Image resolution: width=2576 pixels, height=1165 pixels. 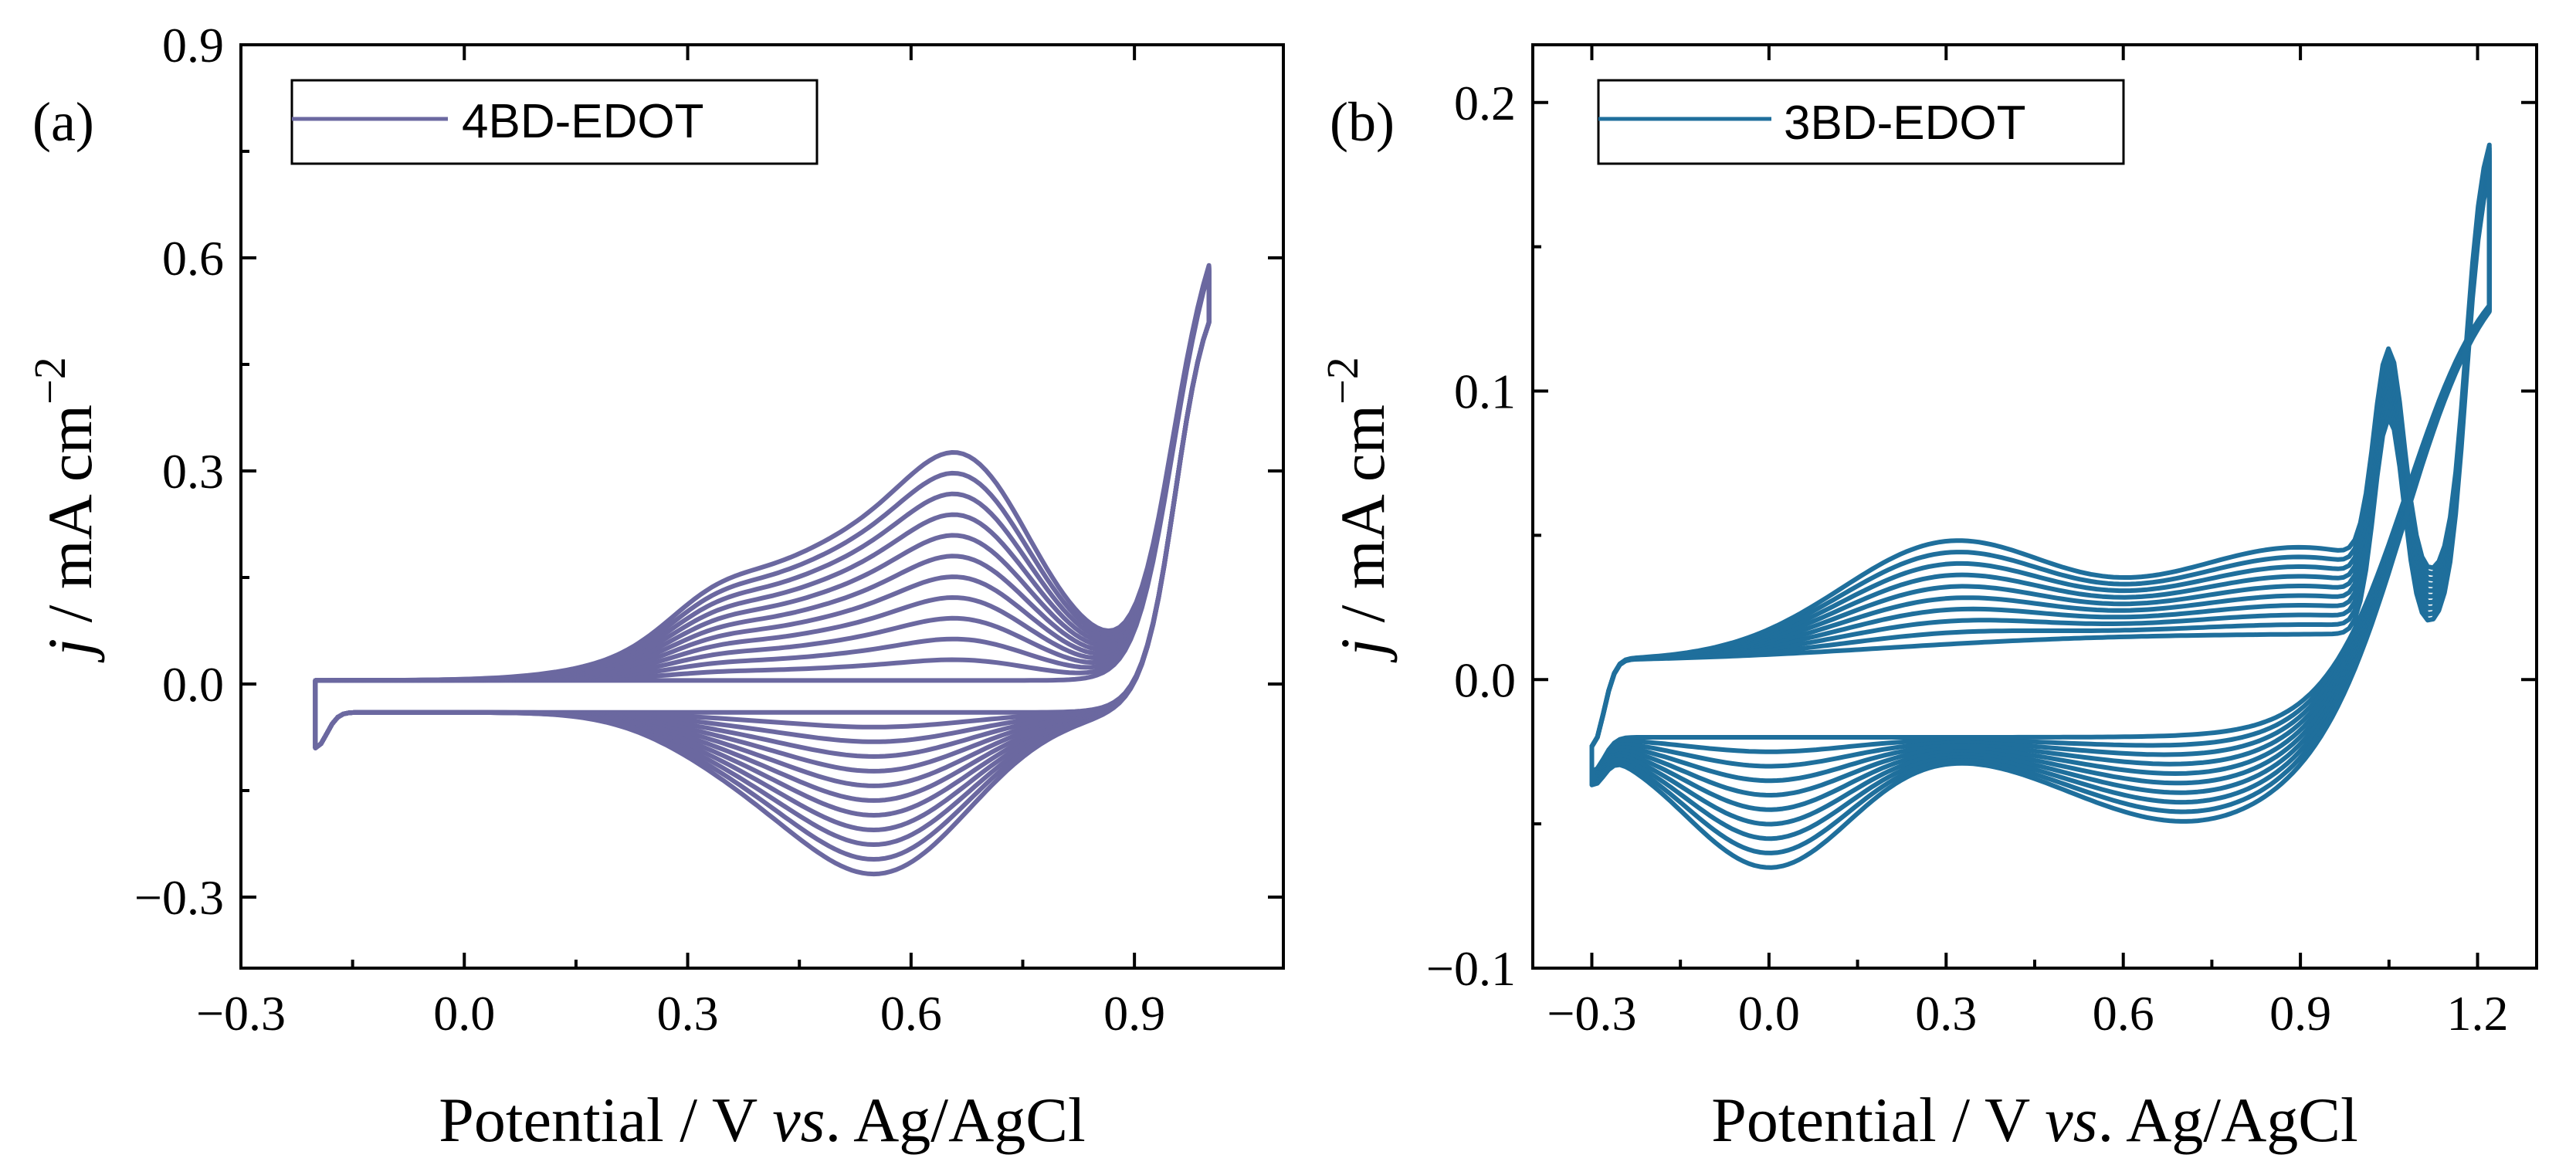 I want to click on legend-box-b, so click(x=1861, y=122).